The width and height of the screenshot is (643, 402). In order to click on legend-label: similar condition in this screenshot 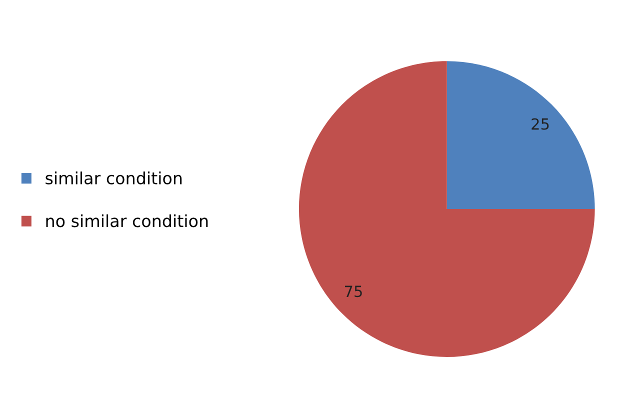, I will do `click(114, 178)`.